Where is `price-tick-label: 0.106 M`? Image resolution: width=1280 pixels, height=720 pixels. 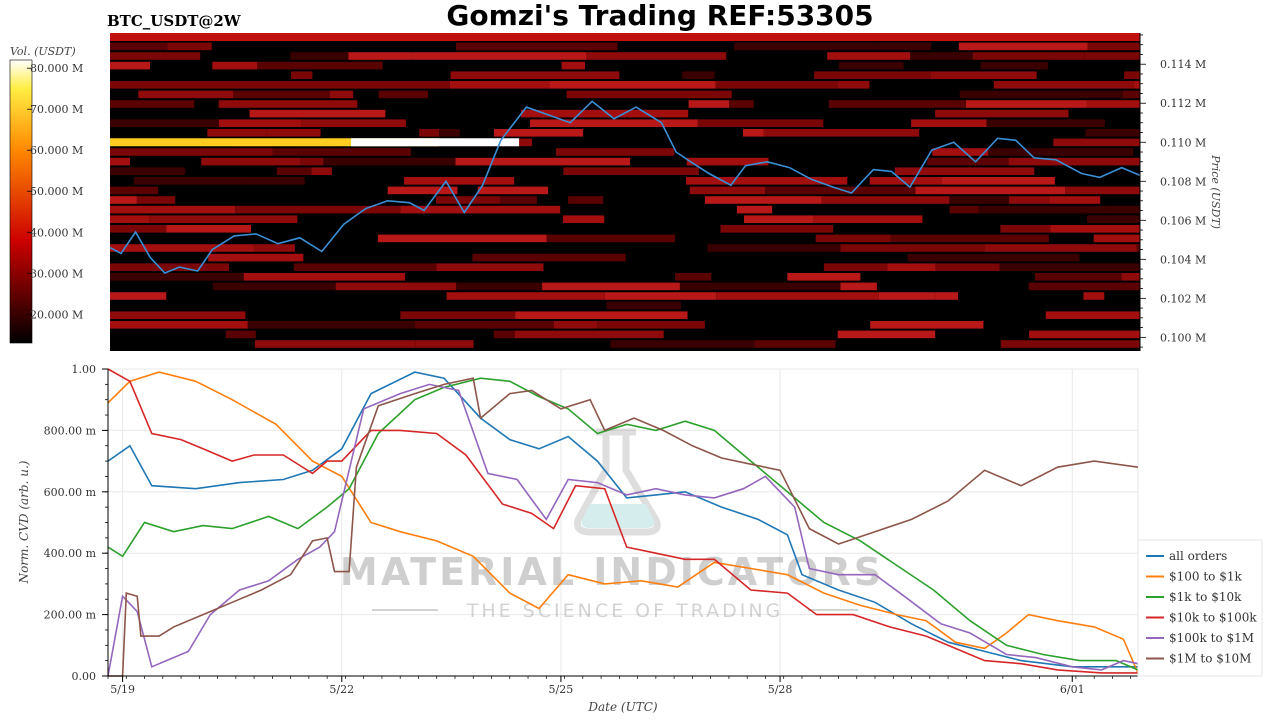 price-tick-label: 0.106 M is located at coordinates (1183, 220).